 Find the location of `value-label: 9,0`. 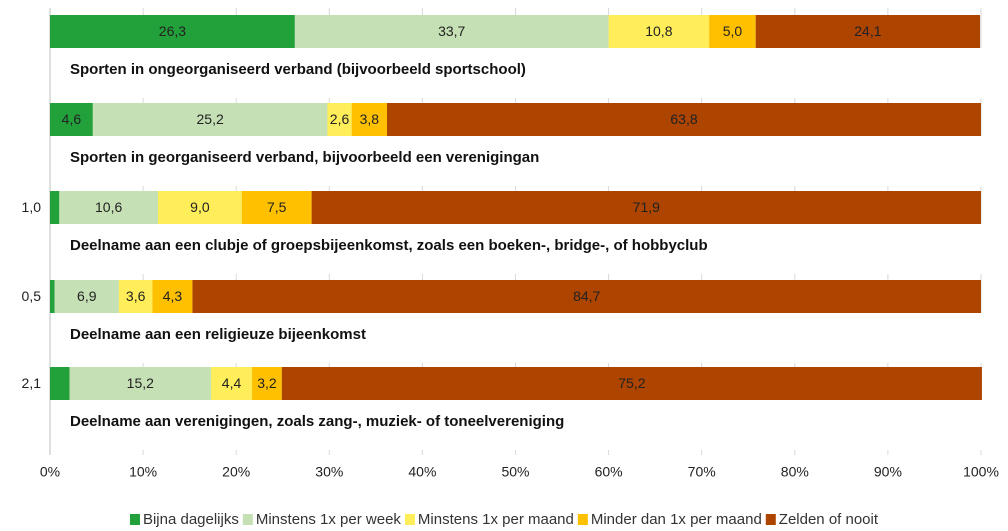

value-label: 9,0 is located at coordinates (200, 207).